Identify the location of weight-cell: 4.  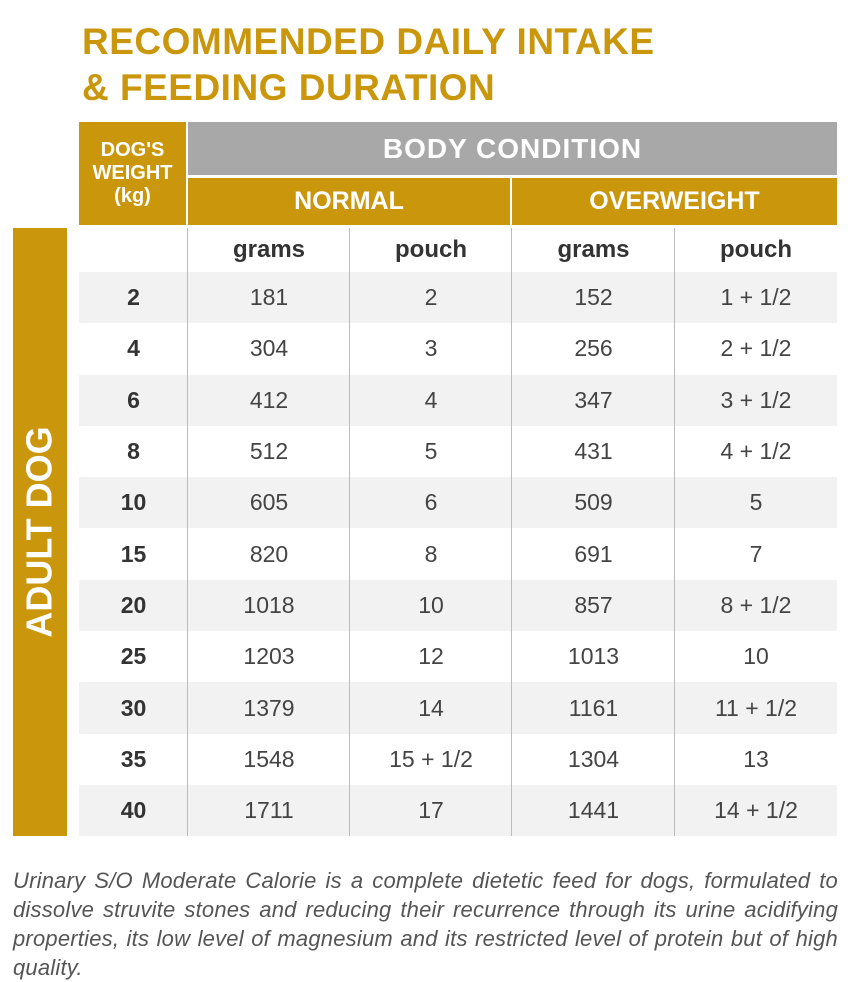
(133, 348).